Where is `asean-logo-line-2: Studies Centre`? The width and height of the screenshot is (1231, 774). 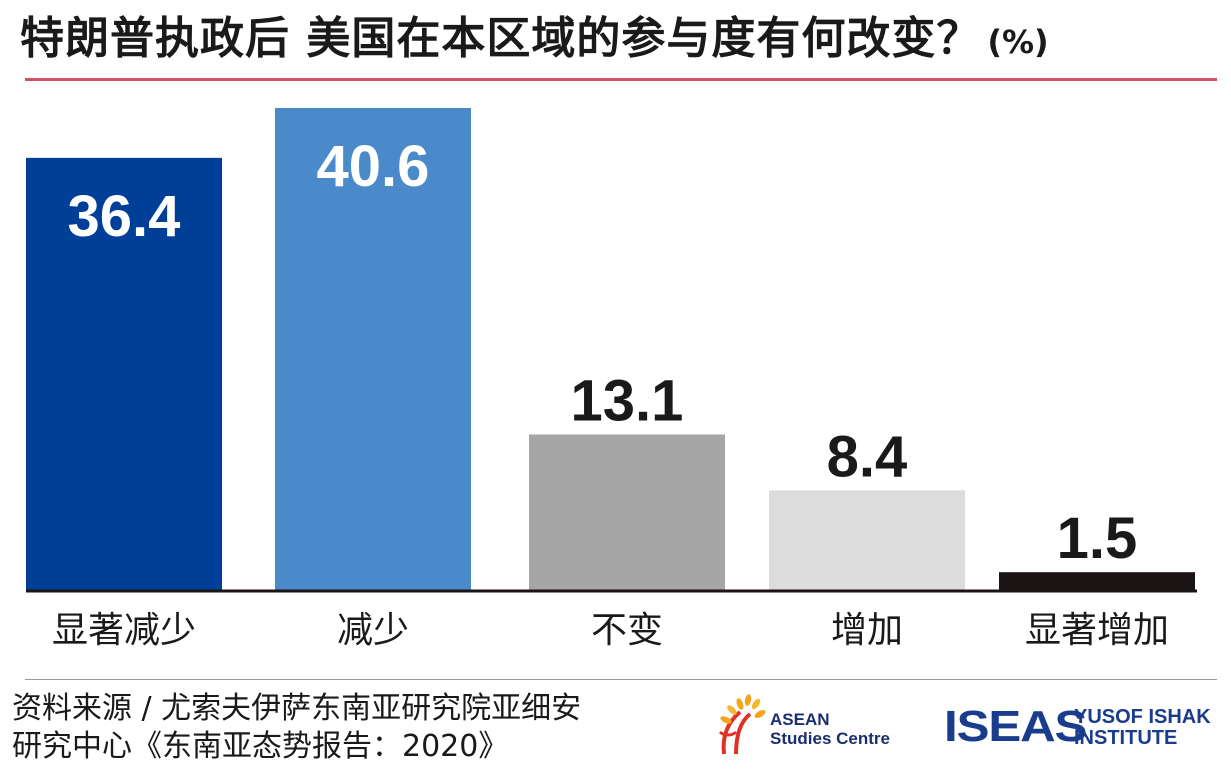 asean-logo-line-2: Studies Centre is located at coordinates (830, 738).